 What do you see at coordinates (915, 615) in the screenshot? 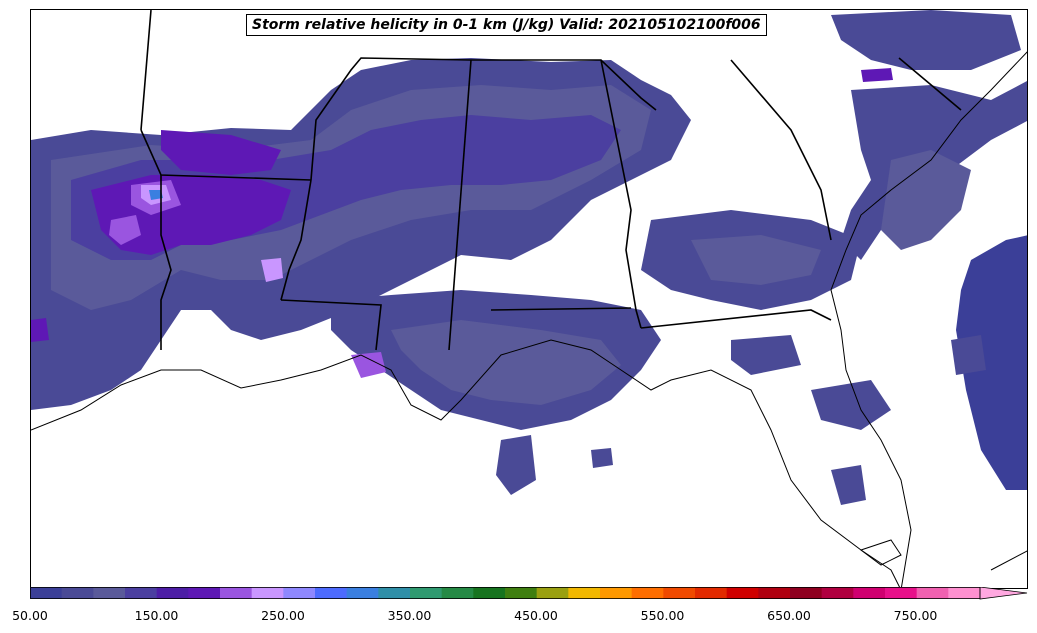
I see `colorbar-tick-label: 750.00` at bounding box center [915, 615].